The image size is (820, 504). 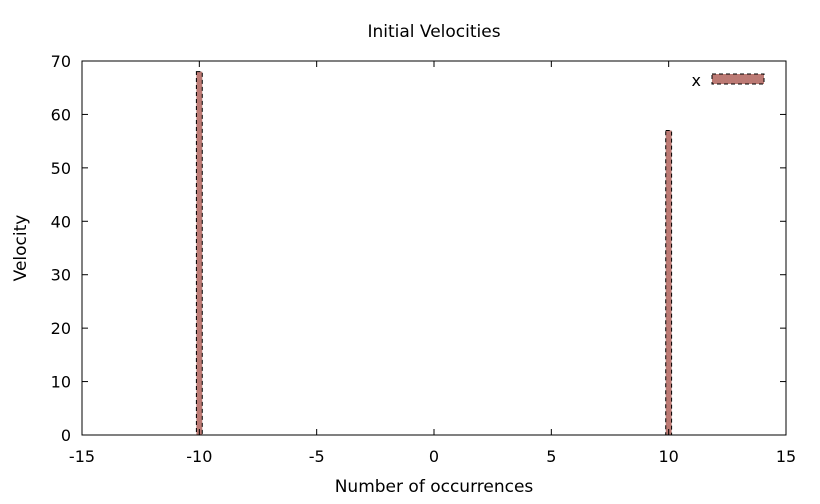 I want to click on legend-label: x, so click(x=696, y=80).